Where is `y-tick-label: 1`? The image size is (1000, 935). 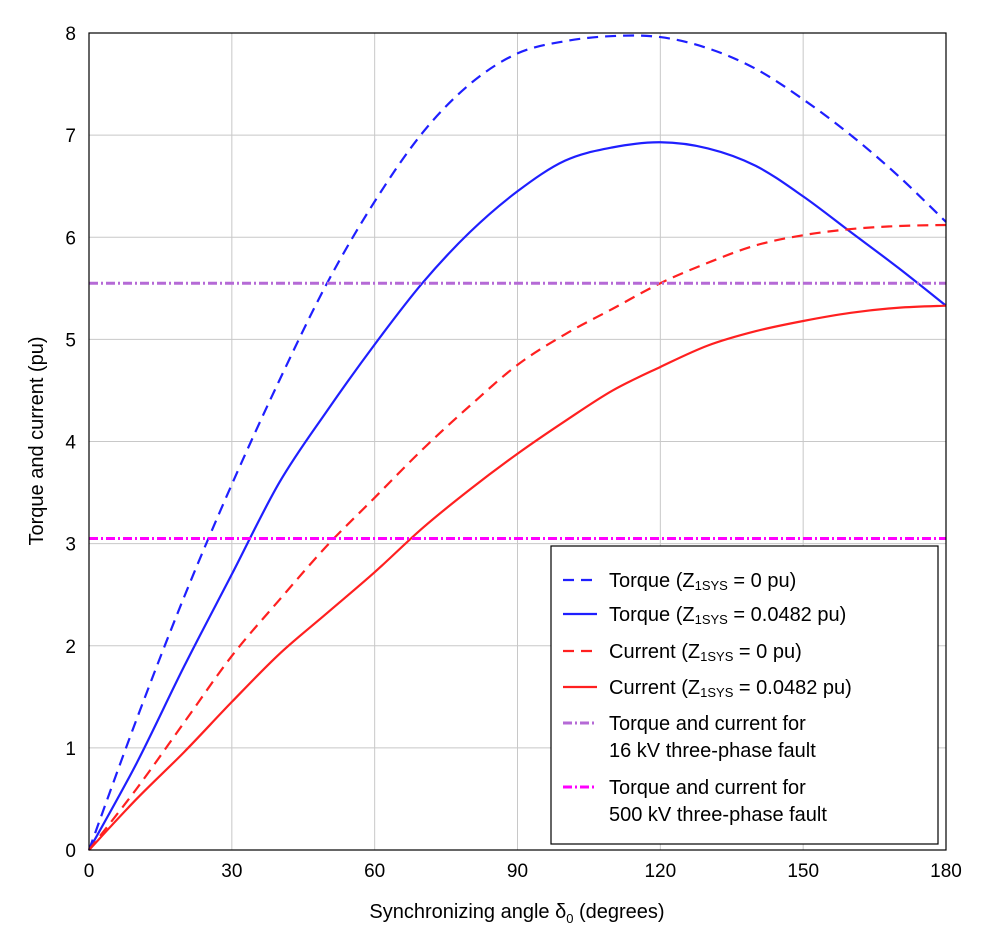 y-tick-label: 1 is located at coordinates (70, 749).